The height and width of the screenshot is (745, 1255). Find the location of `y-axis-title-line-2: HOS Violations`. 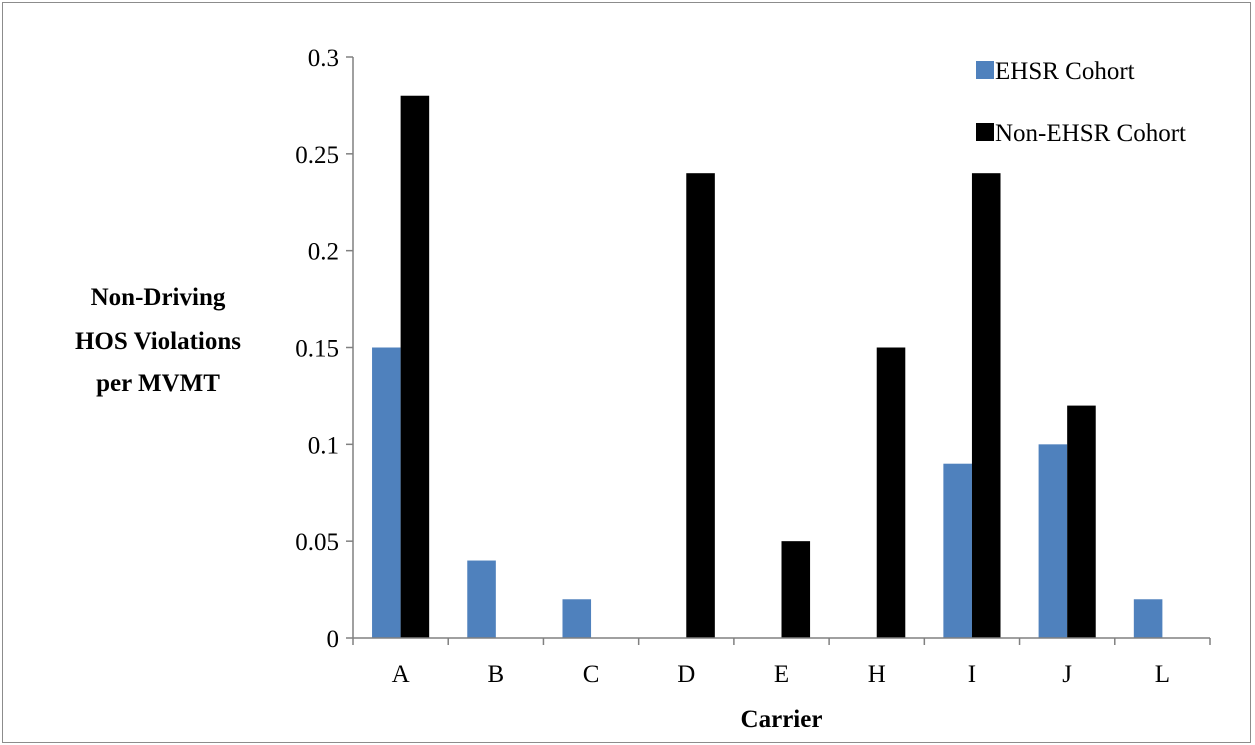

y-axis-title-line-2: HOS Violations is located at coordinates (158, 341).